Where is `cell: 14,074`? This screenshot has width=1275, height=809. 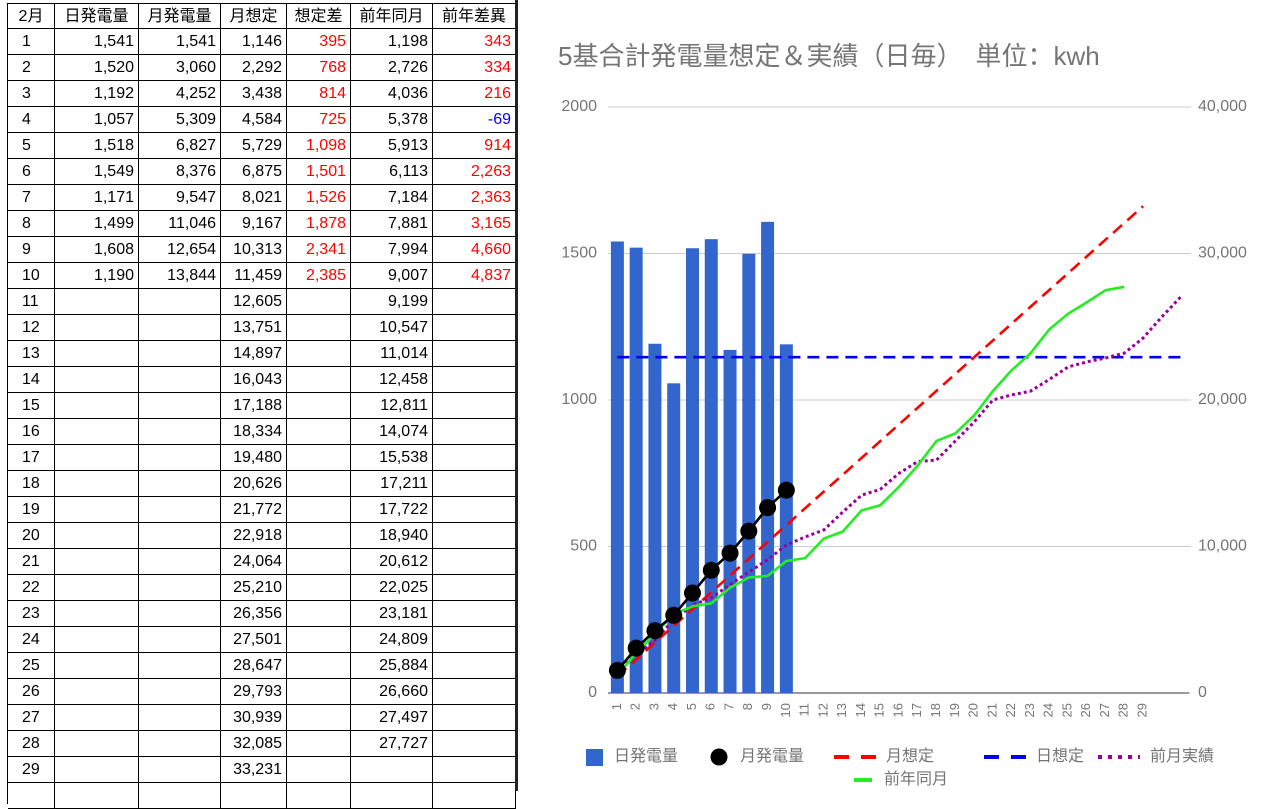
cell: 14,074 is located at coordinates (392, 432).